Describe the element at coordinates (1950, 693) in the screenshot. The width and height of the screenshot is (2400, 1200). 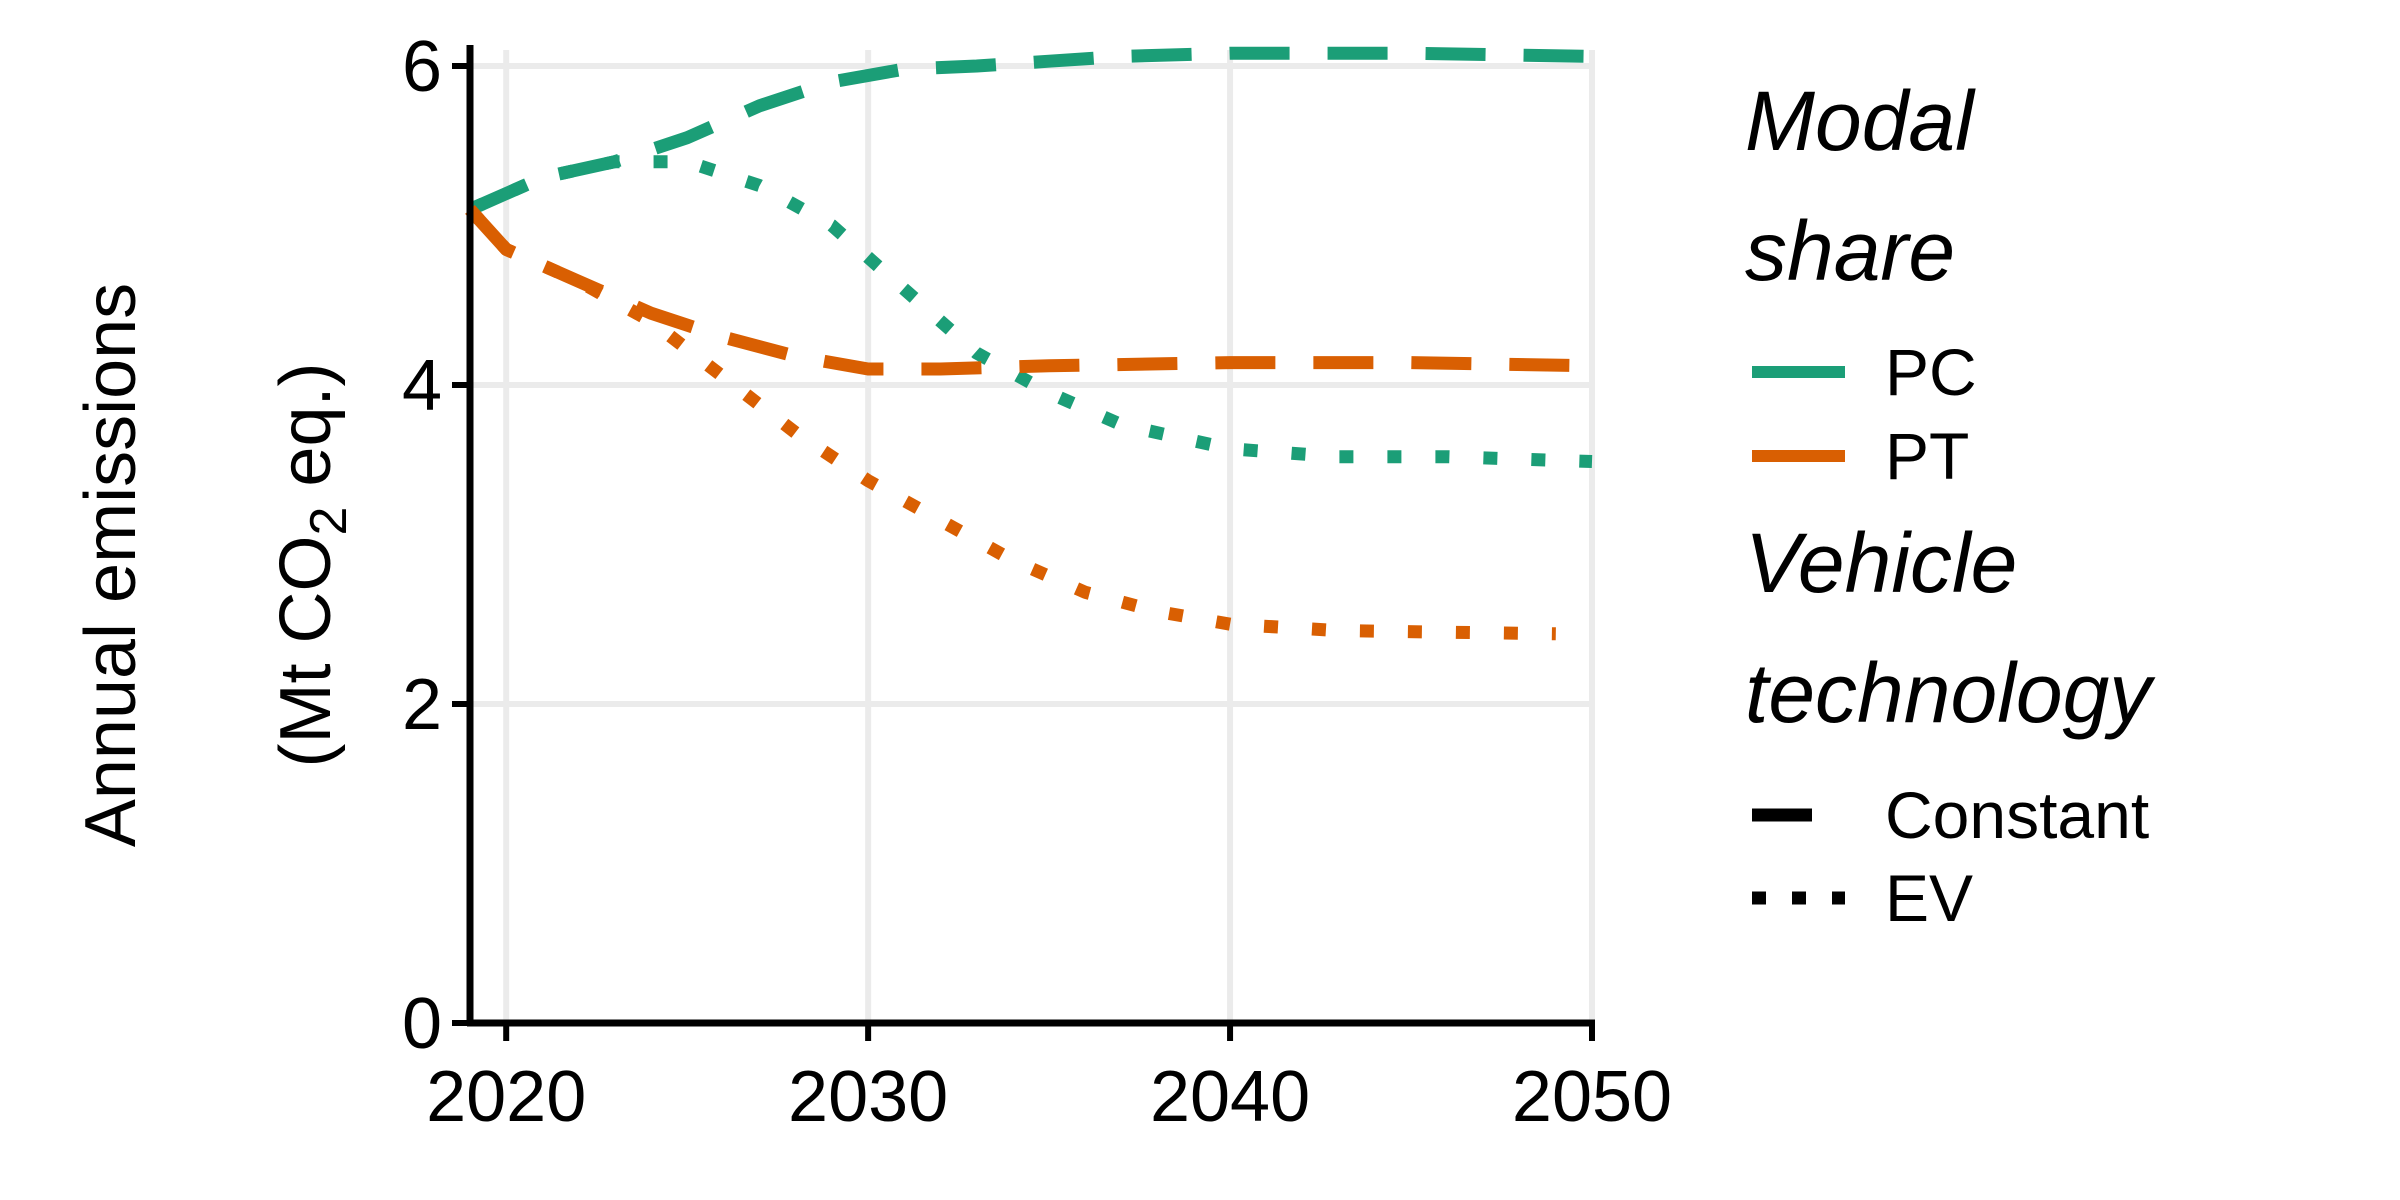
I see `legend-tech-title-line2: technology` at that location.